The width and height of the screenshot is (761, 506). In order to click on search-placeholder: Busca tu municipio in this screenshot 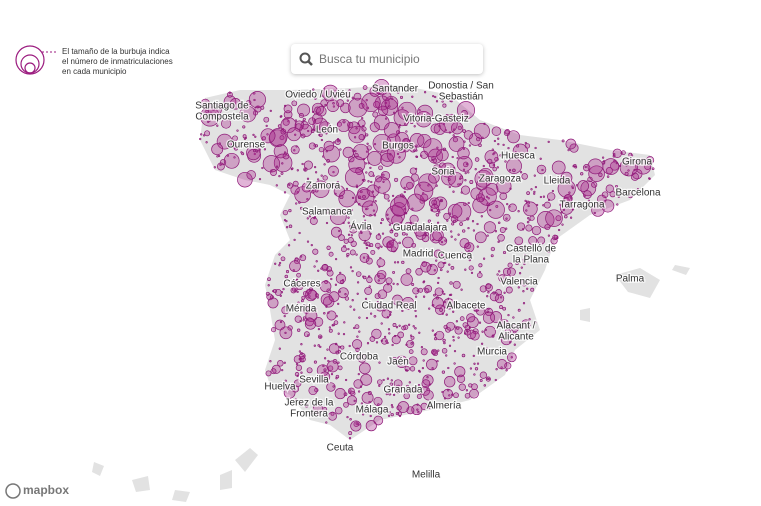, I will do `click(369, 59)`.